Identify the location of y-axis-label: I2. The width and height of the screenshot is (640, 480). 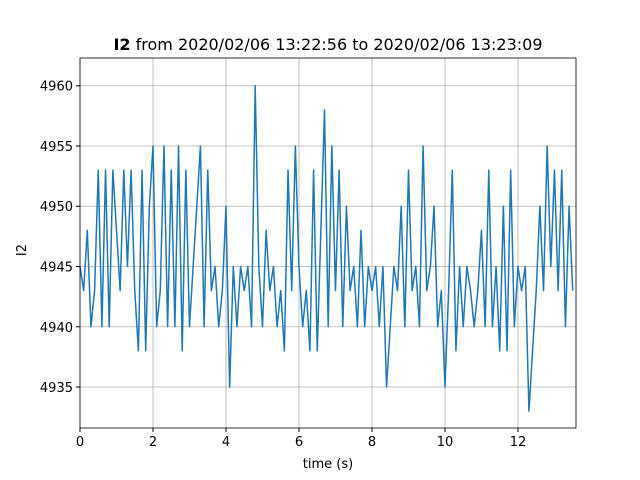
(22, 250).